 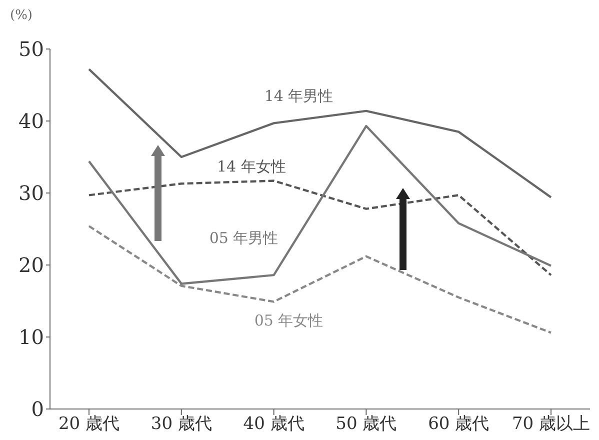 What do you see at coordinates (31, 49) in the screenshot?
I see `y-tick-label: 50` at bounding box center [31, 49].